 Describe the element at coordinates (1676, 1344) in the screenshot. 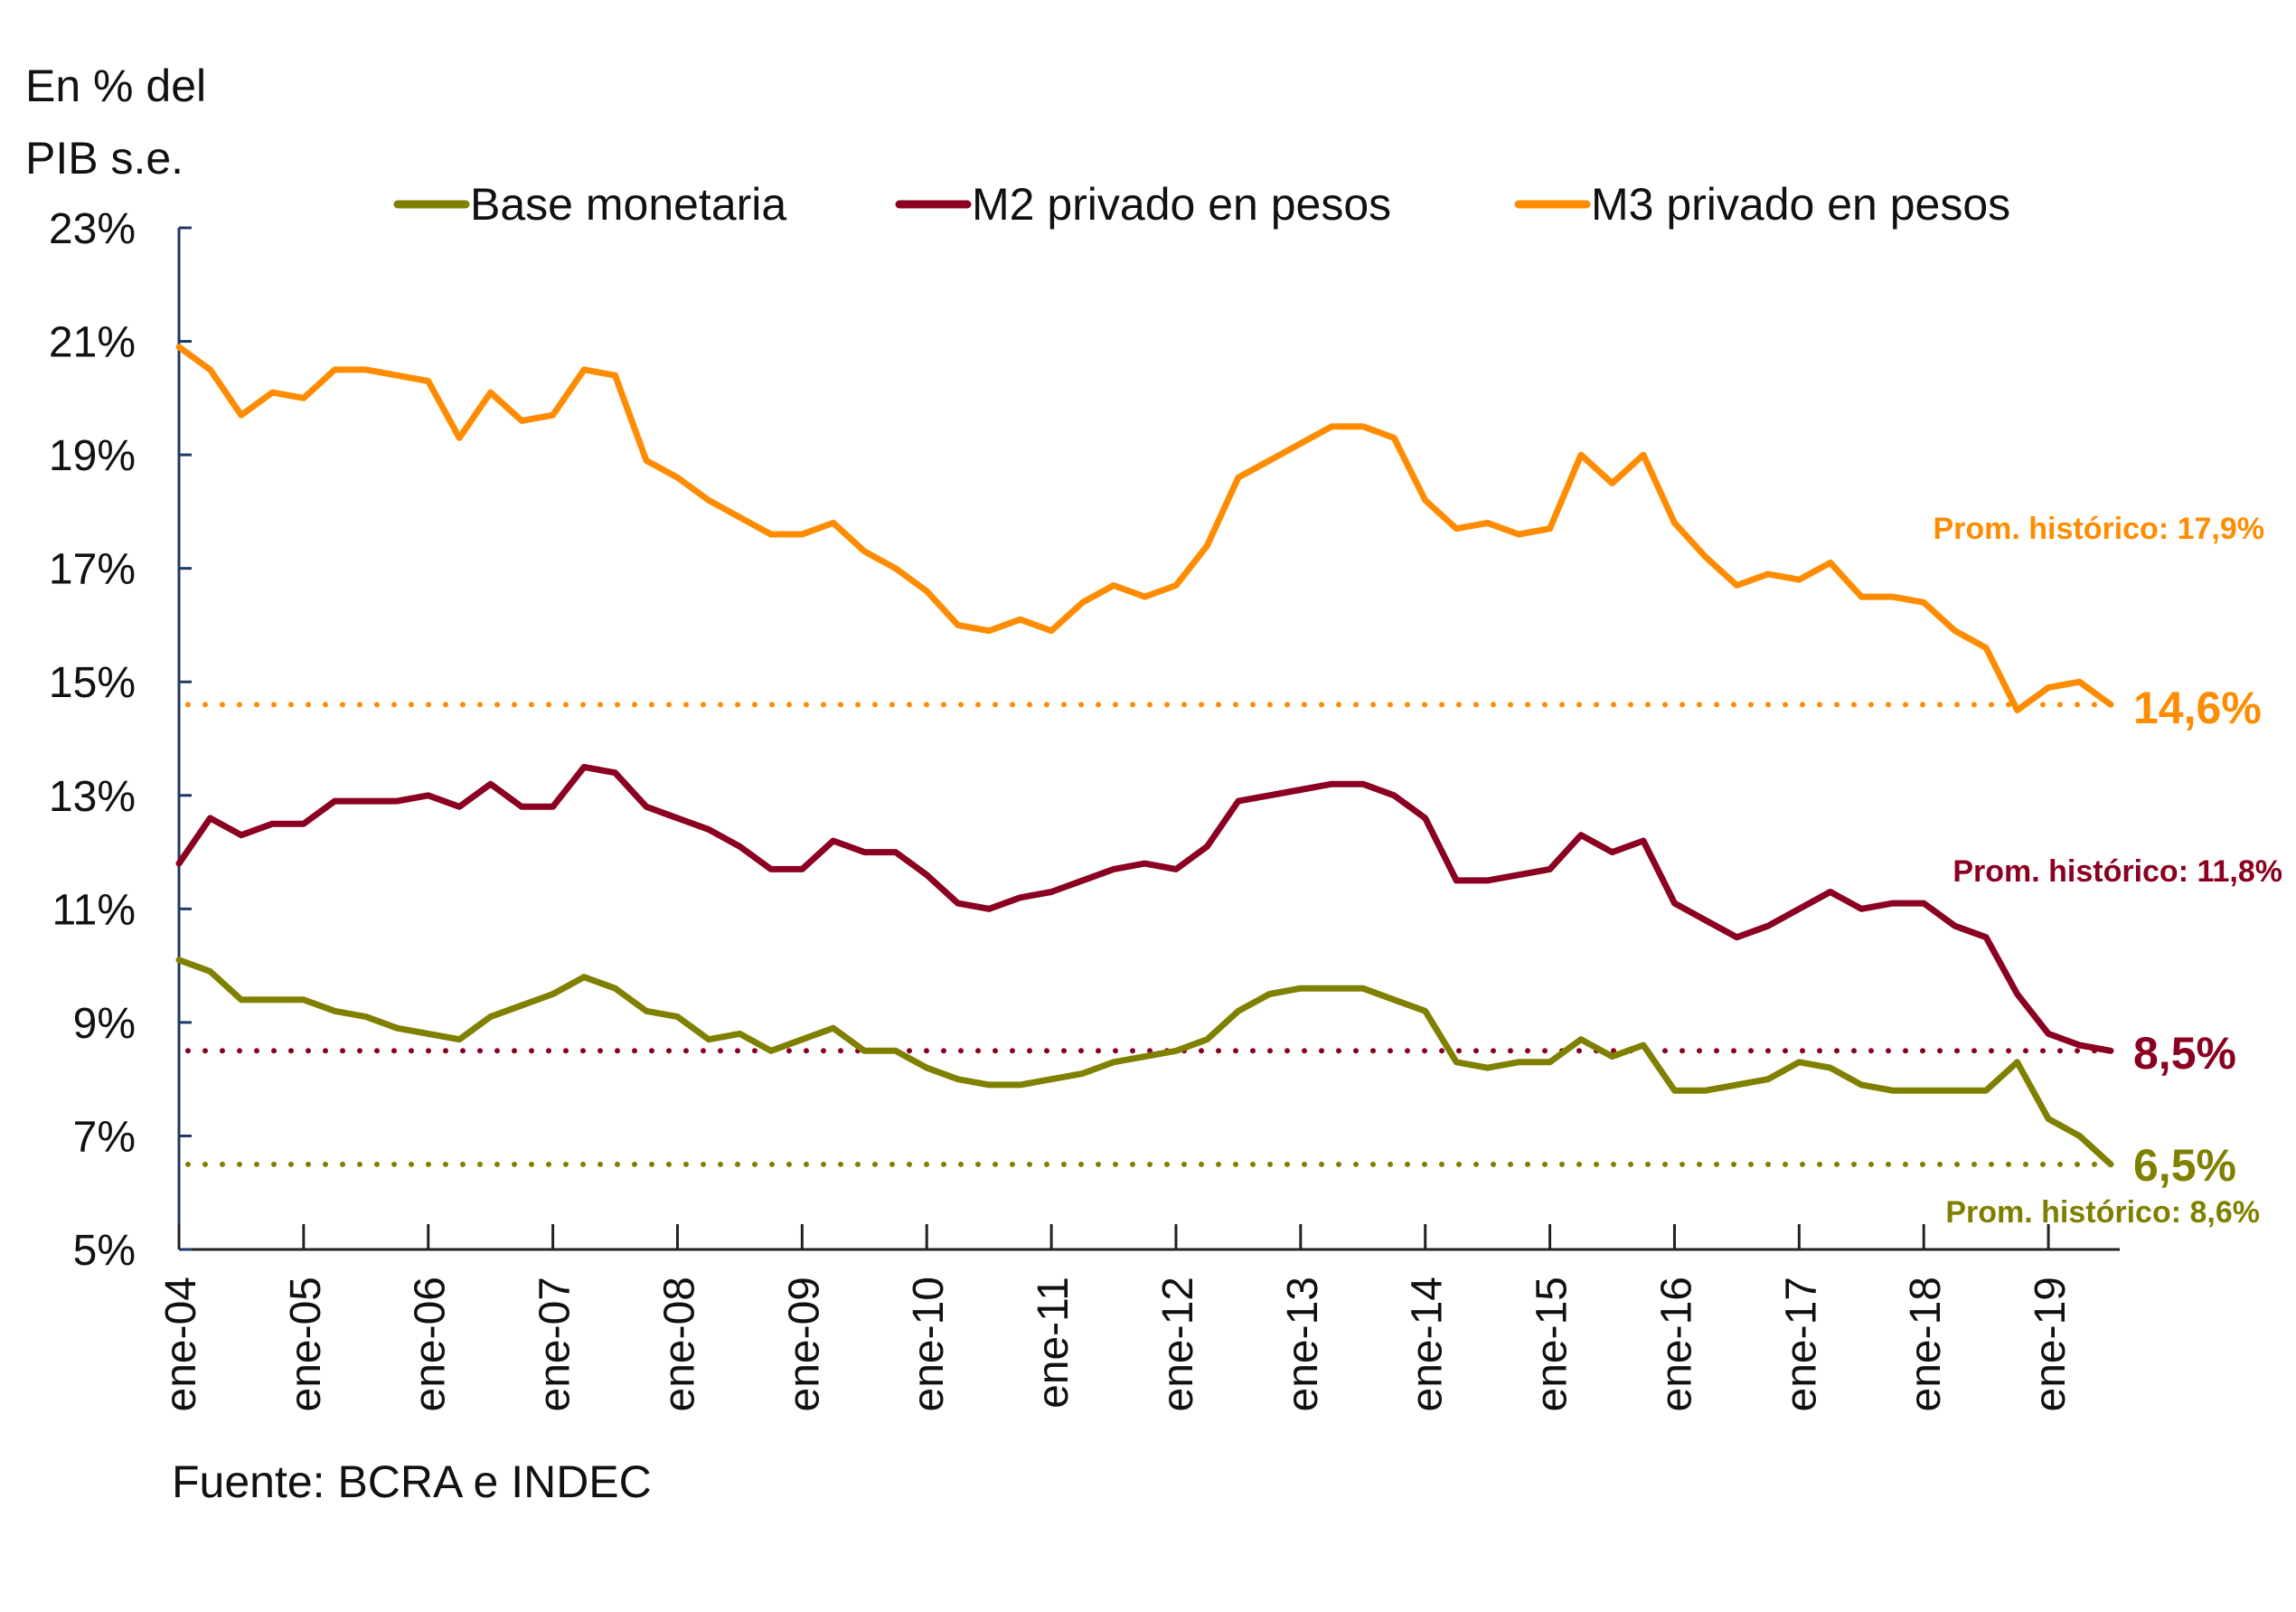

I see `x-tick-label: ene-16` at that location.